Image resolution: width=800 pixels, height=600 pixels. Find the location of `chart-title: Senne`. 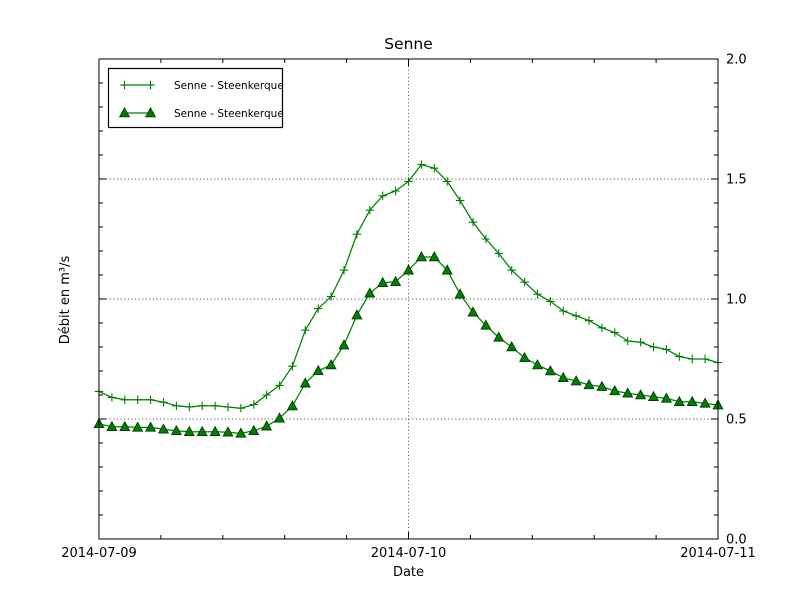

chart-title: Senne is located at coordinates (408, 44).